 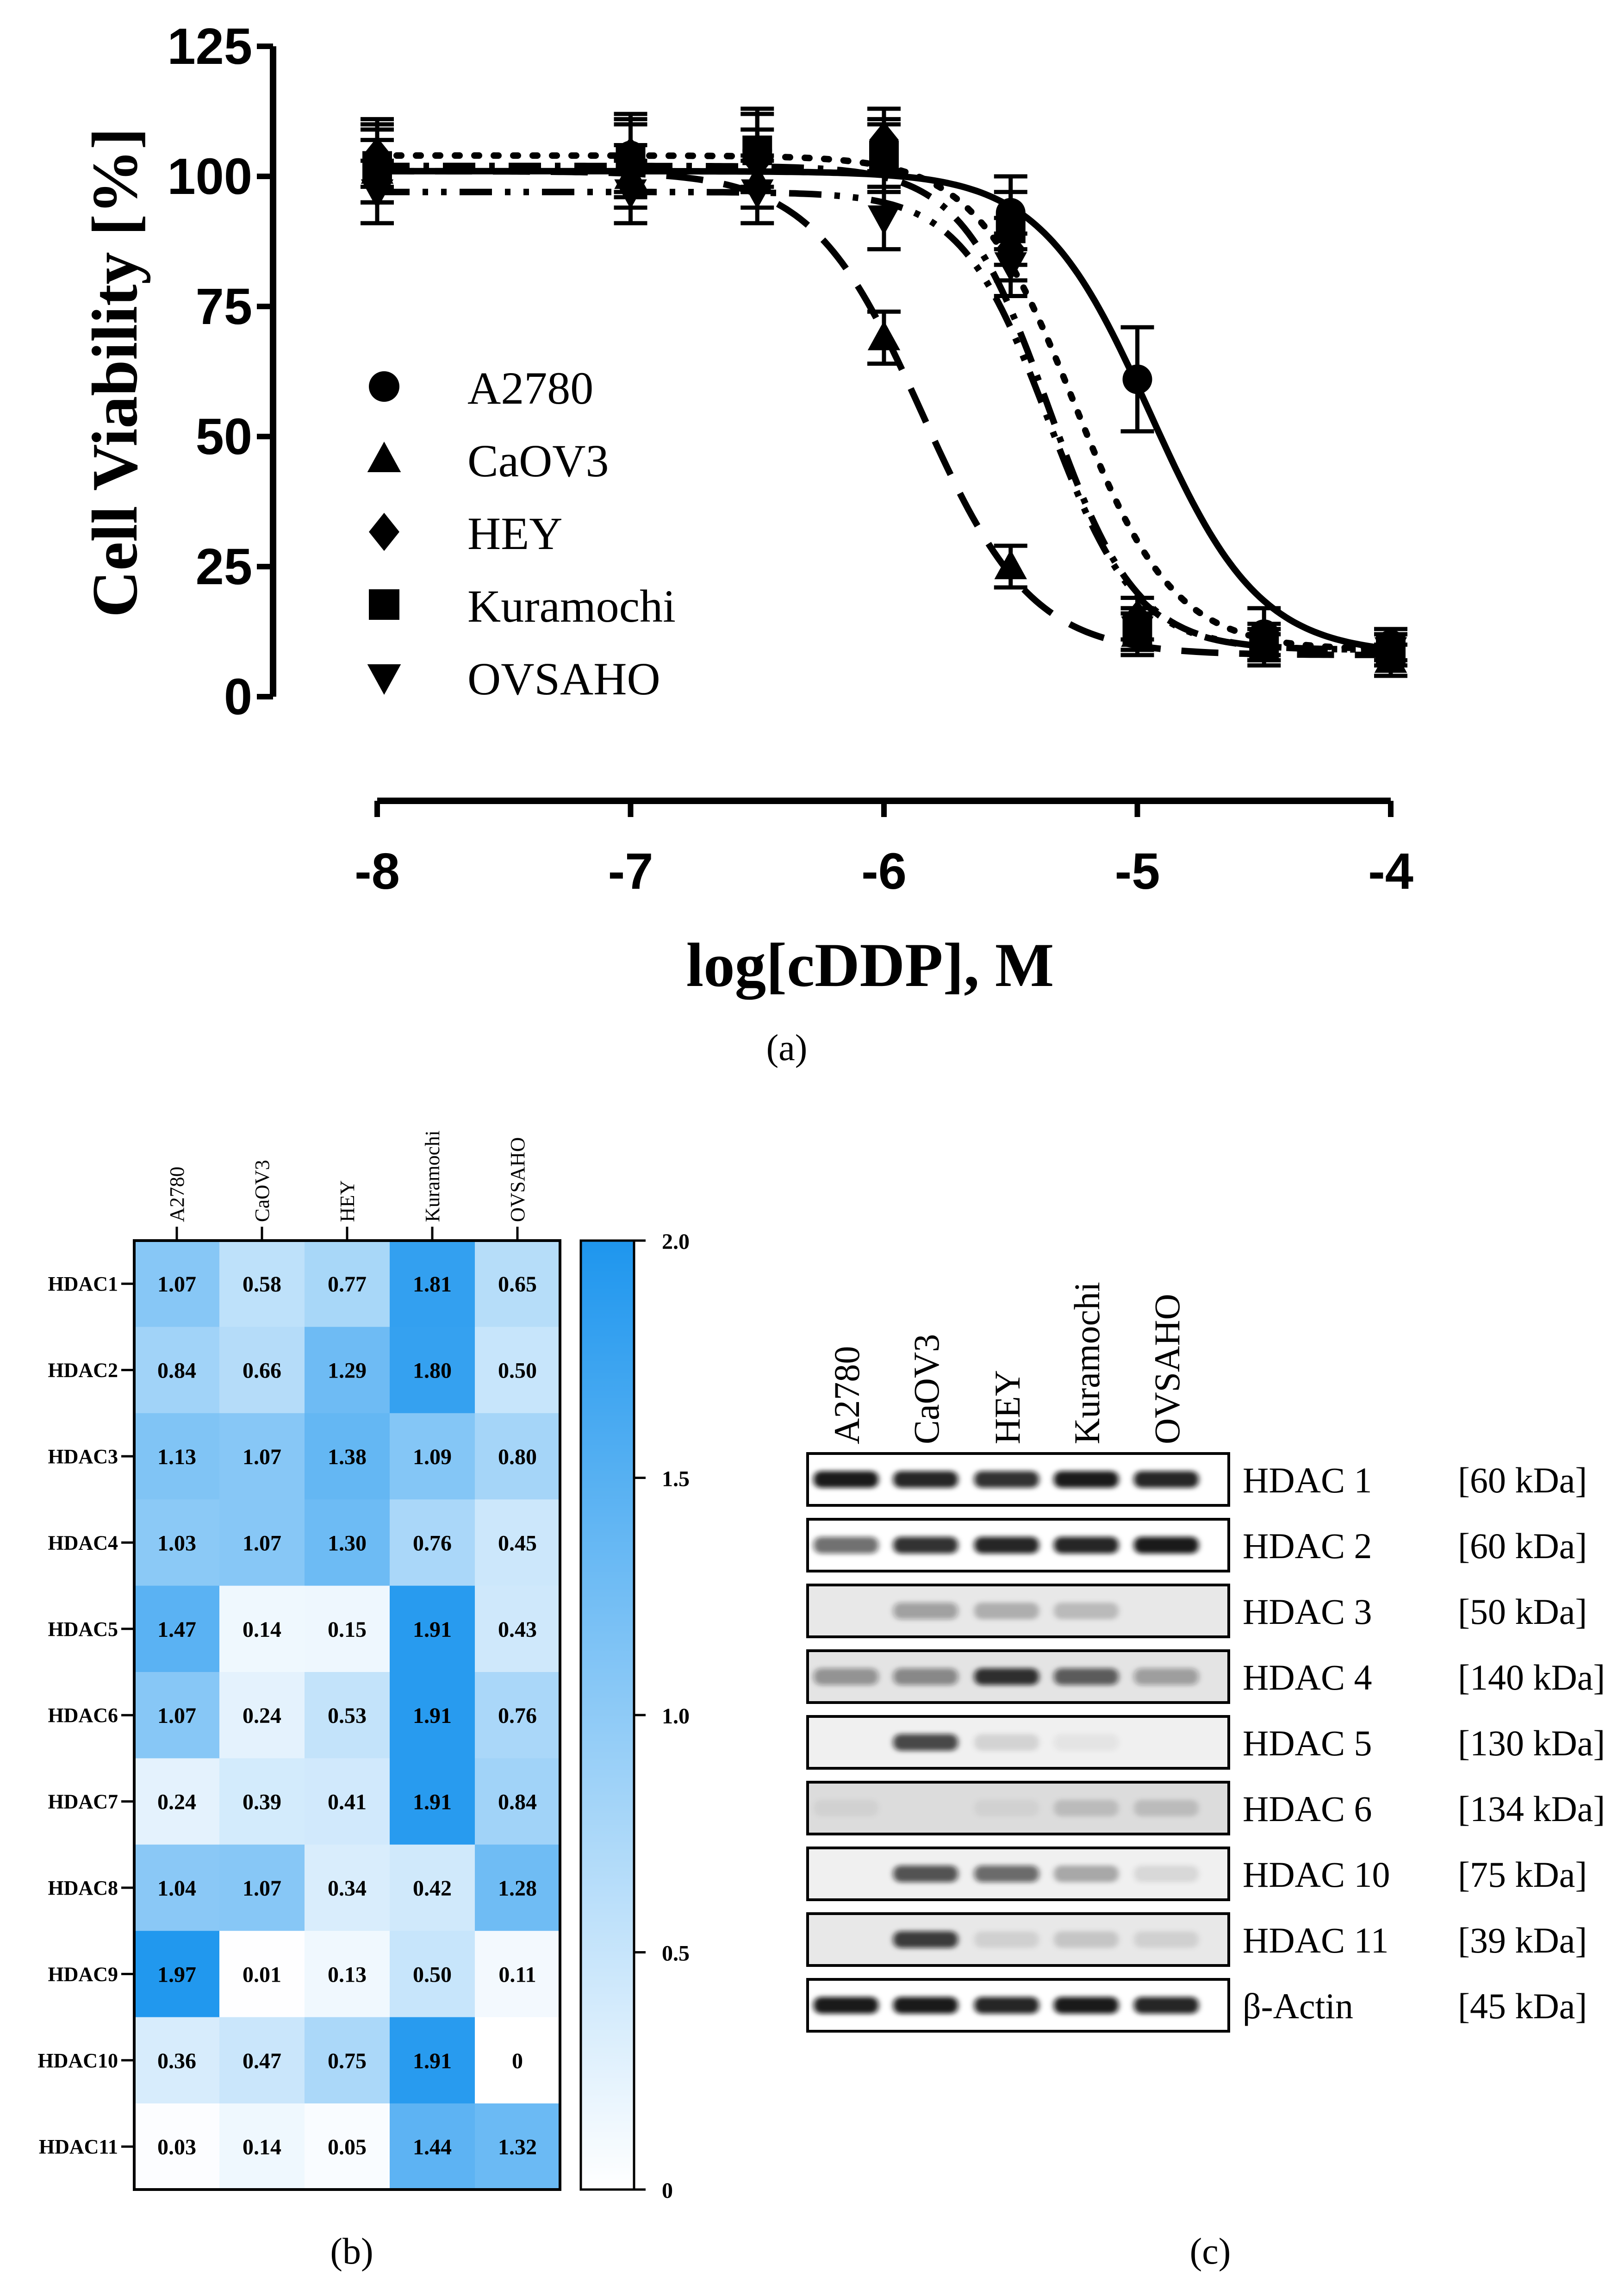 What do you see at coordinates (78, 2146) in the screenshot?
I see `row-label: HDAC11` at bounding box center [78, 2146].